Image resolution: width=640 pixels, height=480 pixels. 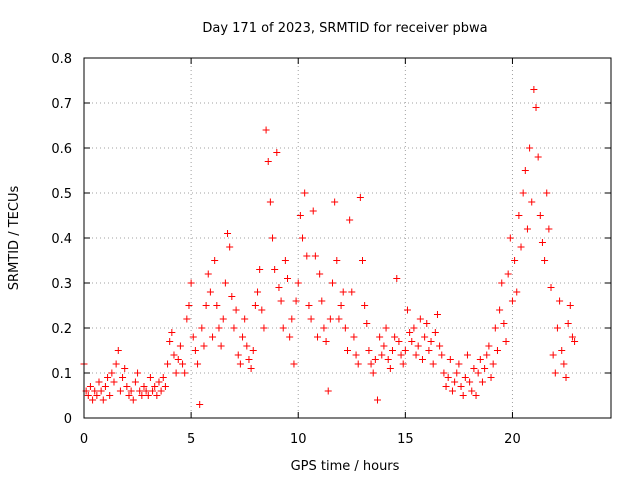 What do you see at coordinates (61, 239) in the screenshot?
I see `y-tick-labels: 0 0.1 0.2 0.3 0.4 0.5 0.6 0.7 0.8` at bounding box center [61, 239].